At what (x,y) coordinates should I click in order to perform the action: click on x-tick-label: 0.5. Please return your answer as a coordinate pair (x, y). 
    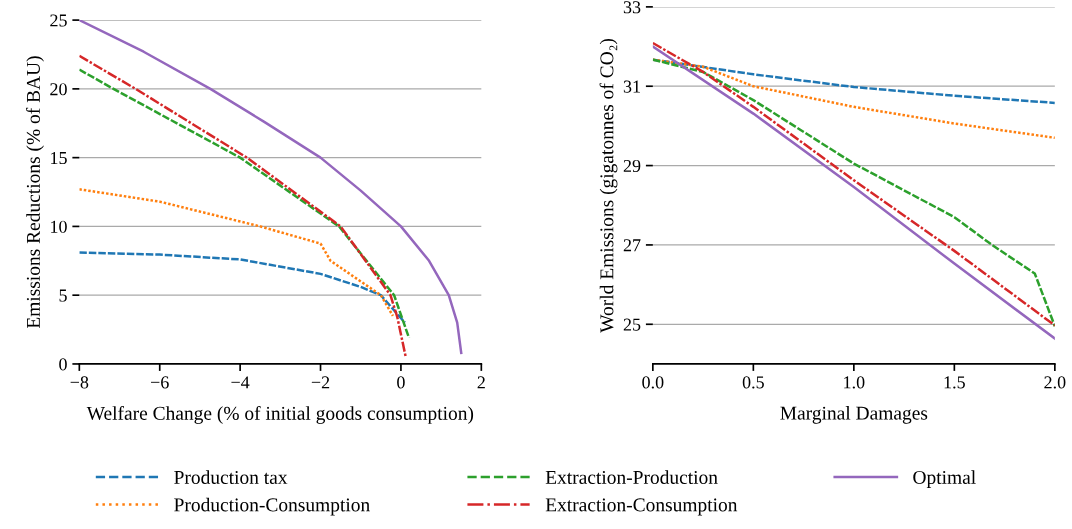
    Looking at the image, I should click on (753, 382).